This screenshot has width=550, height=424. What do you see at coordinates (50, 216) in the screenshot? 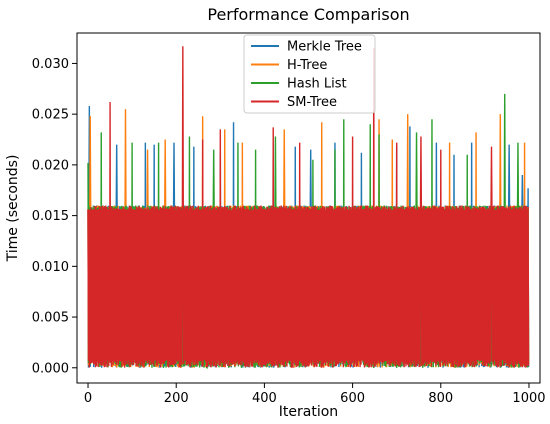
I see `y-tick-label: 0.015` at bounding box center [50, 216].